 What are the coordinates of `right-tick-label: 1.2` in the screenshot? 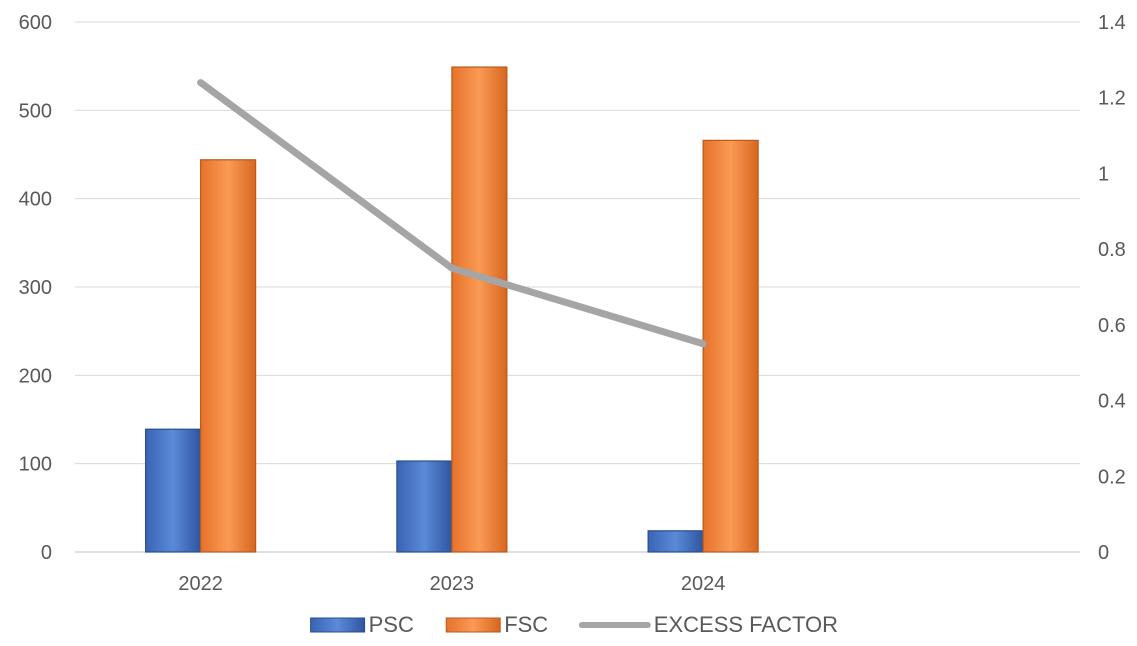 It's located at (1112, 99).